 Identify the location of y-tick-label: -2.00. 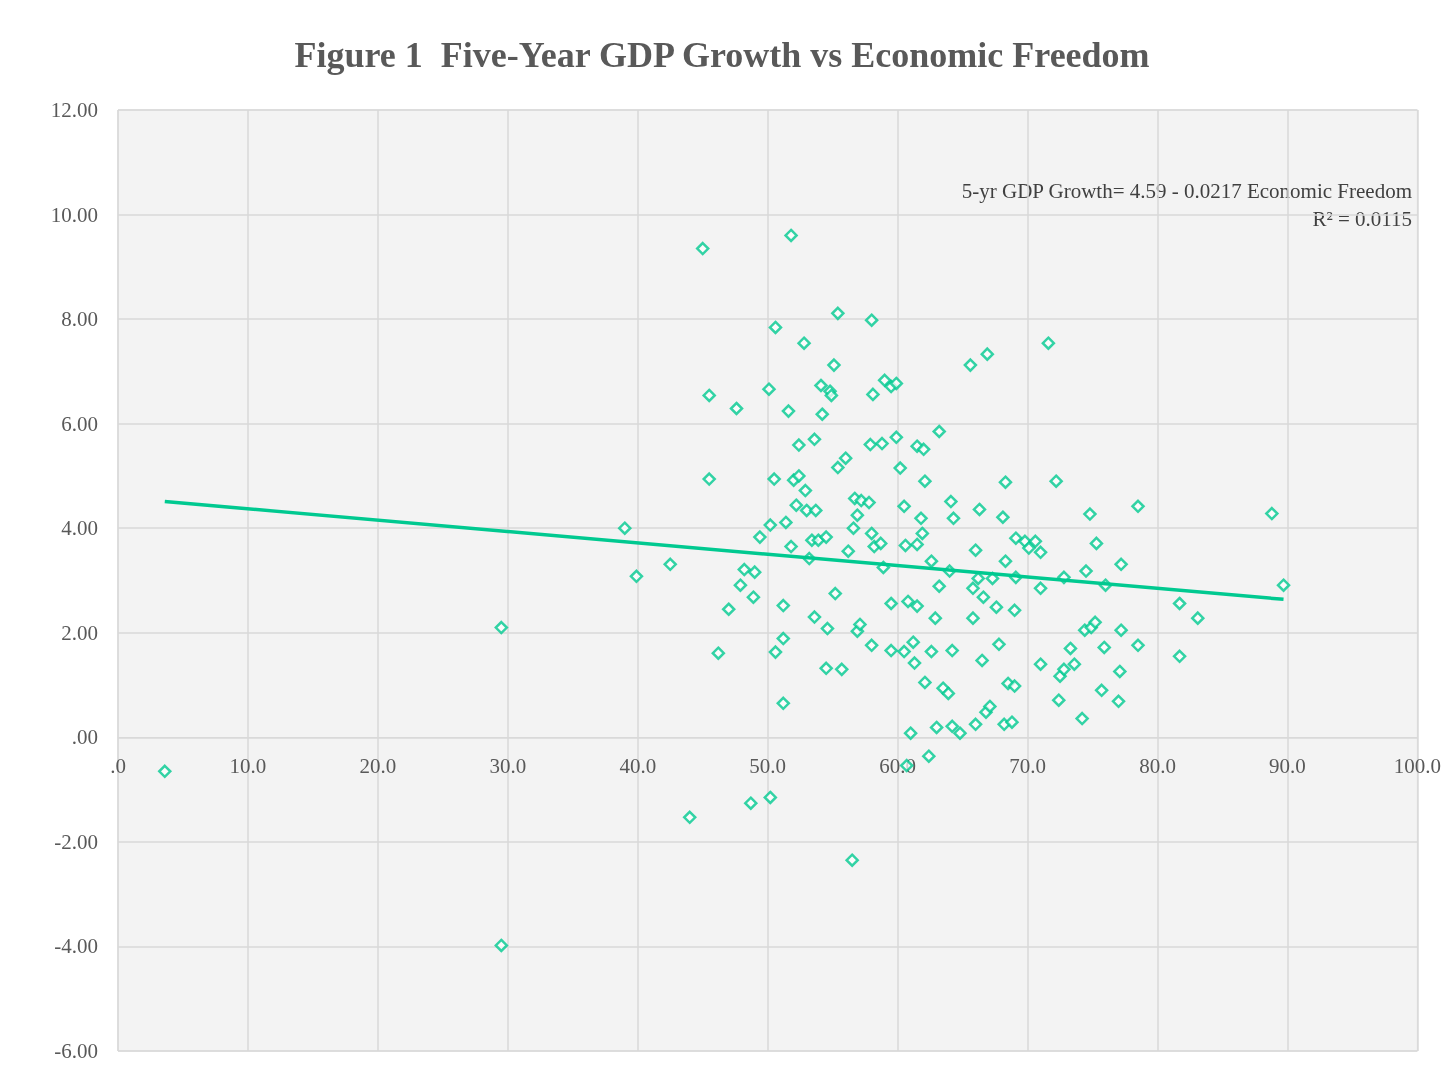
(76, 841).